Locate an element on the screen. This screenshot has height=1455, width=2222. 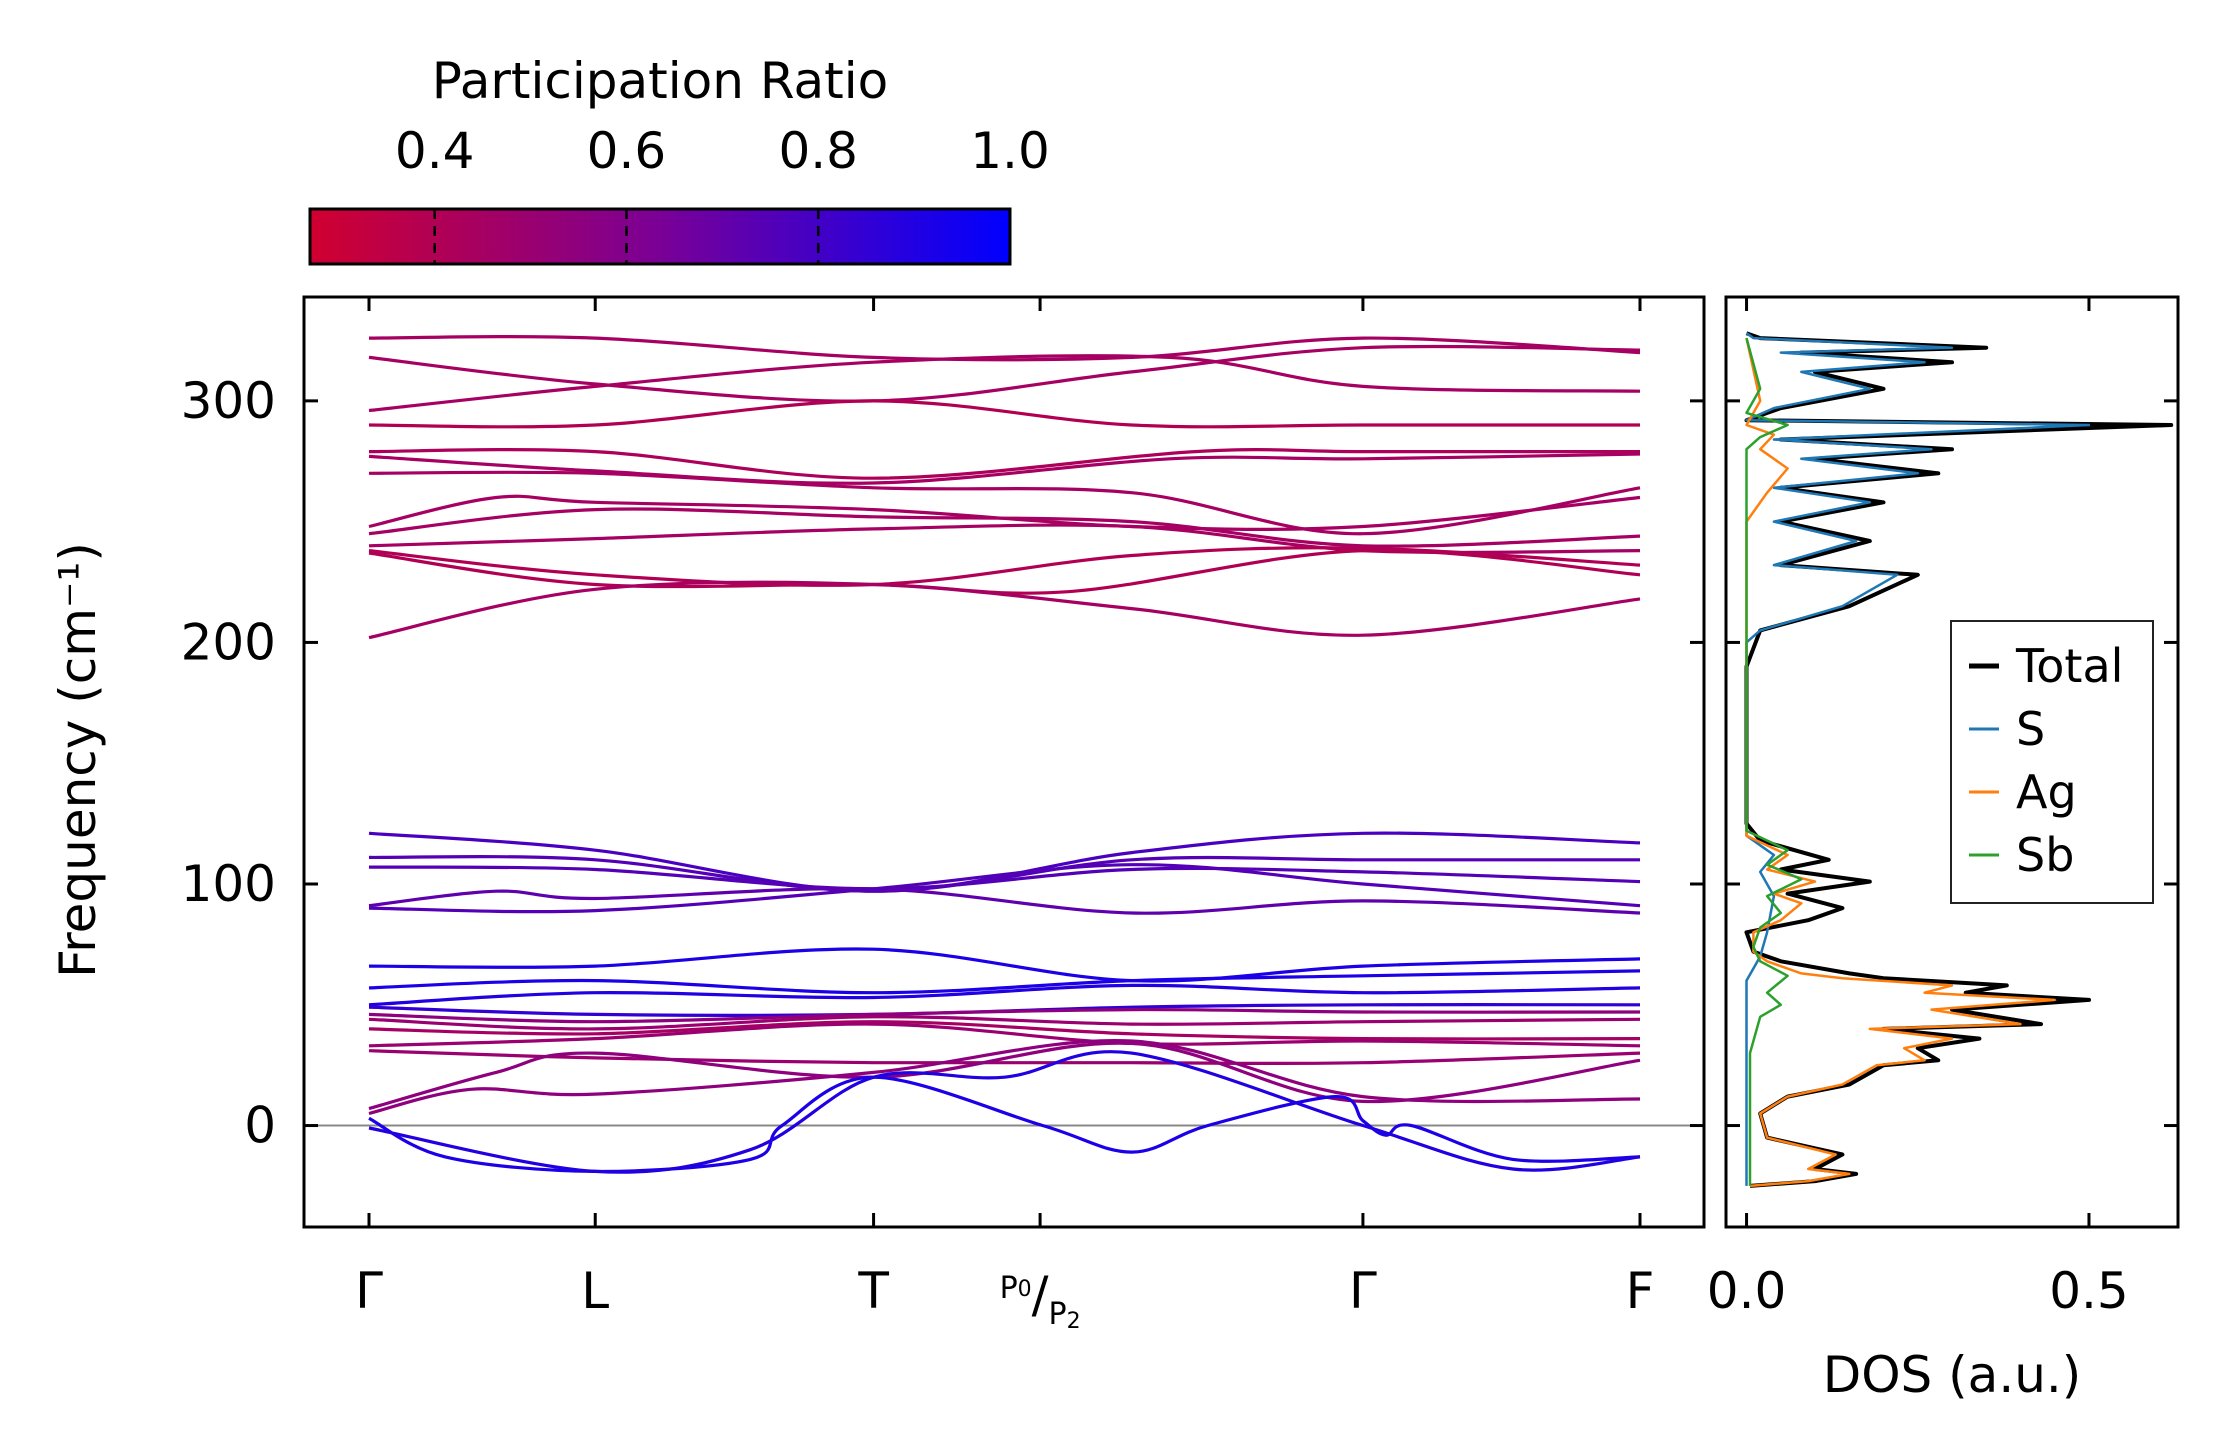
y-tick-label: 200 is located at coordinates (228, 642).